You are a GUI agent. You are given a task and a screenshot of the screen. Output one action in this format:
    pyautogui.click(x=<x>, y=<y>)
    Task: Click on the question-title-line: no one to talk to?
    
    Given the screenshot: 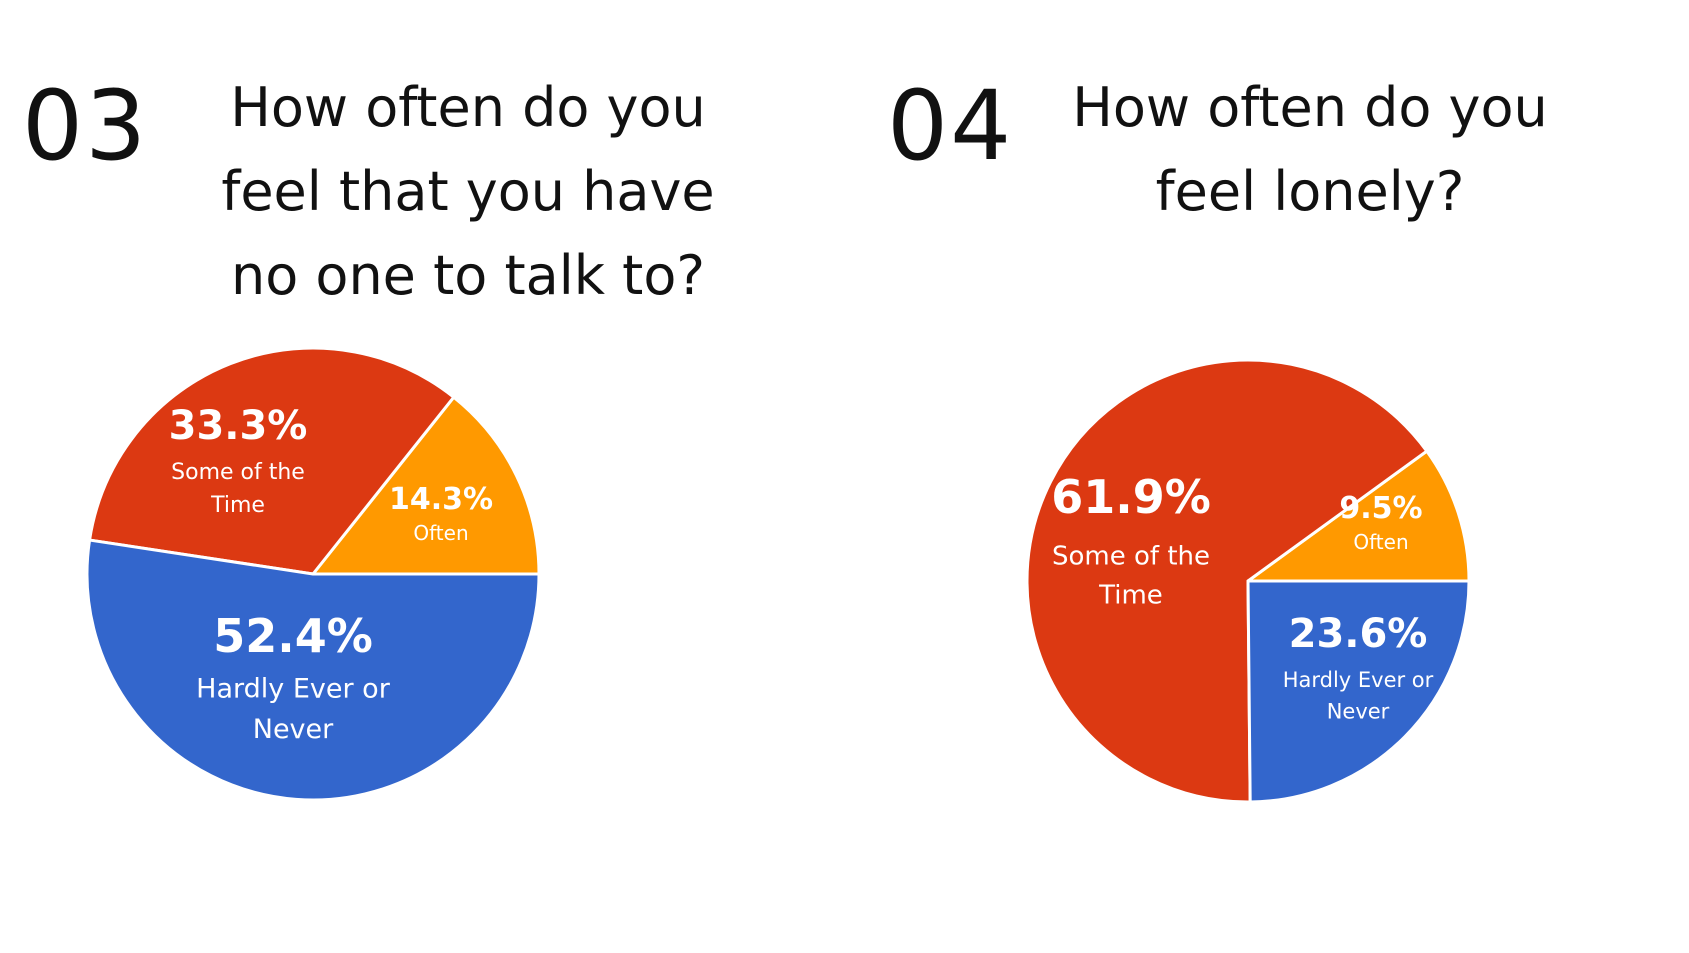 What is the action you would take?
    pyautogui.click(x=468, y=275)
    